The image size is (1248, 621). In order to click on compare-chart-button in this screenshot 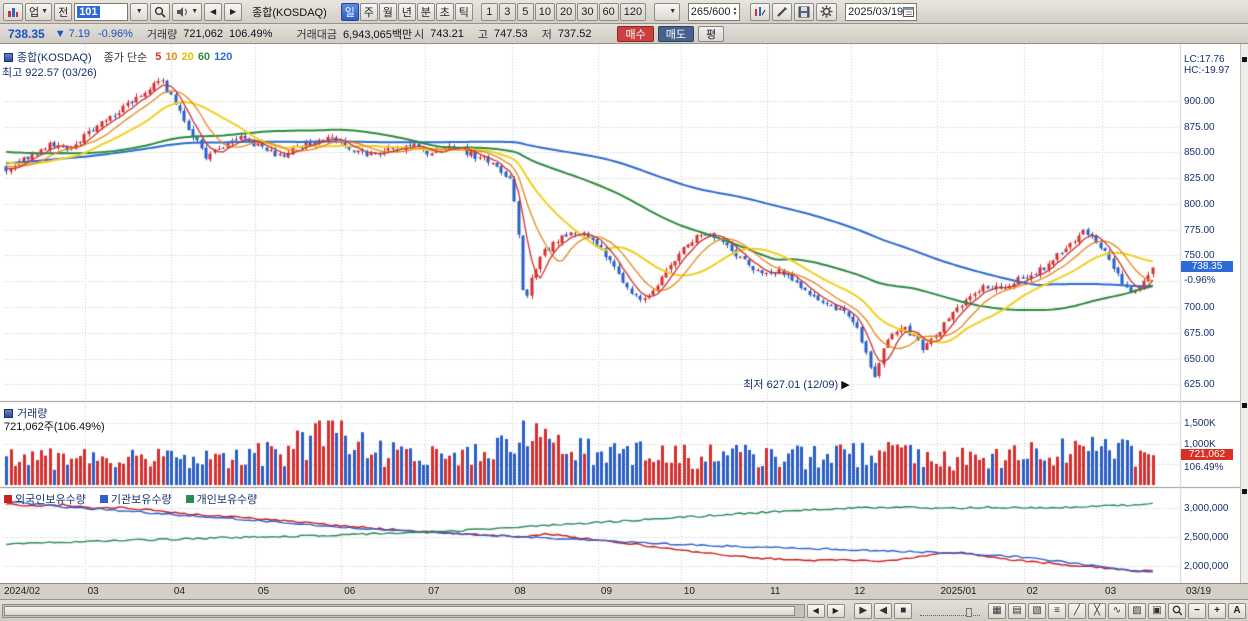, I will do `click(760, 11)`.